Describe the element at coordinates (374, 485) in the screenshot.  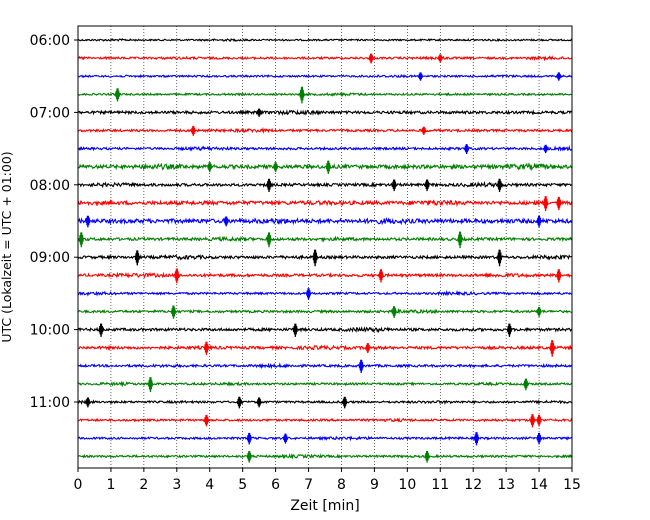
I see `x-tick-label: 9` at that location.